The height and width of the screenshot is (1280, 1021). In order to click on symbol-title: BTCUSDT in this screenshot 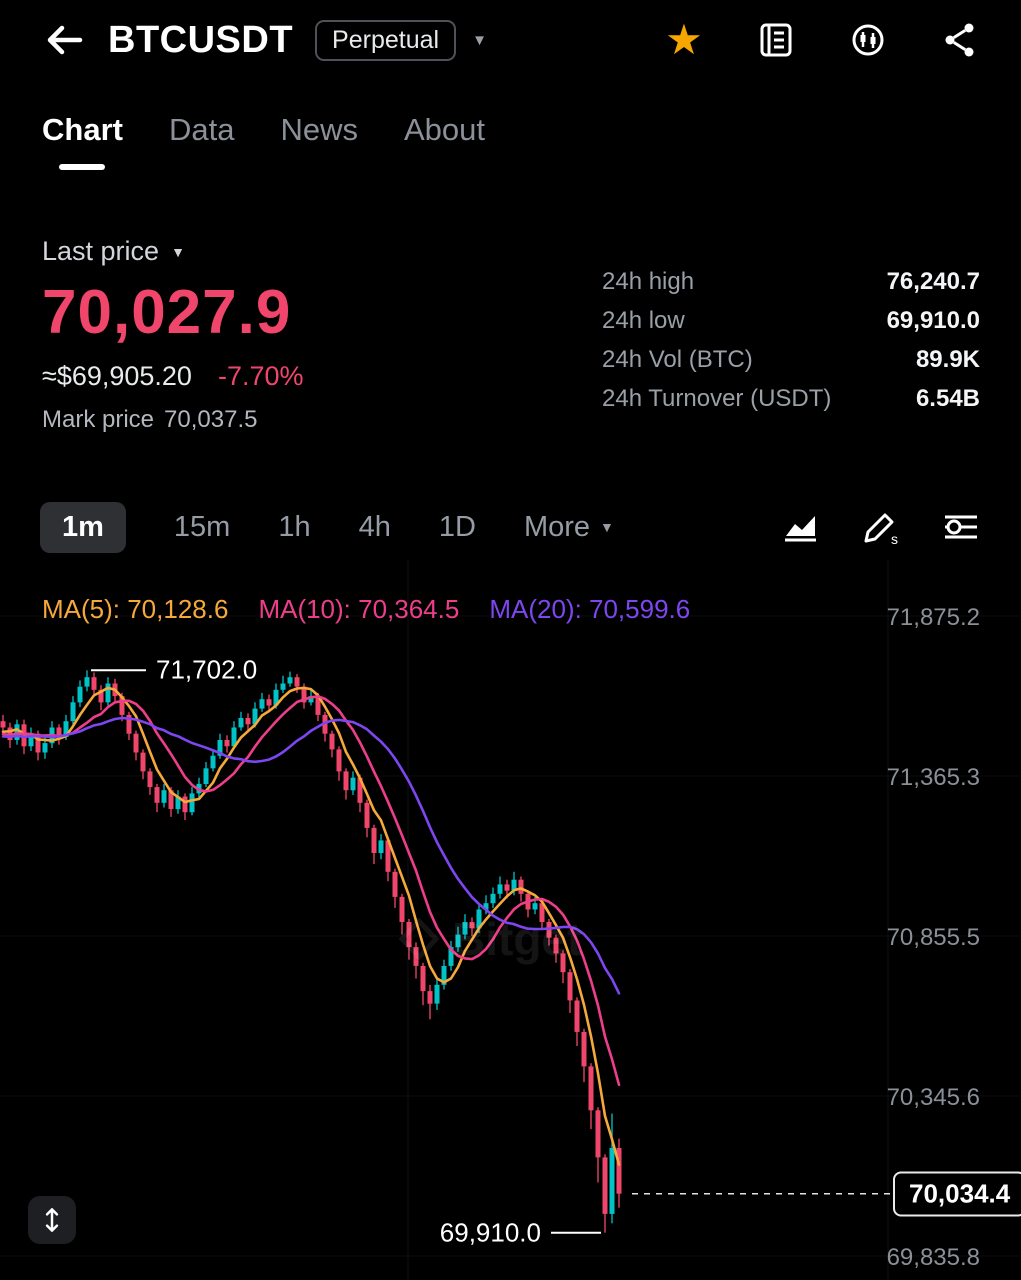, I will do `click(201, 39)`.